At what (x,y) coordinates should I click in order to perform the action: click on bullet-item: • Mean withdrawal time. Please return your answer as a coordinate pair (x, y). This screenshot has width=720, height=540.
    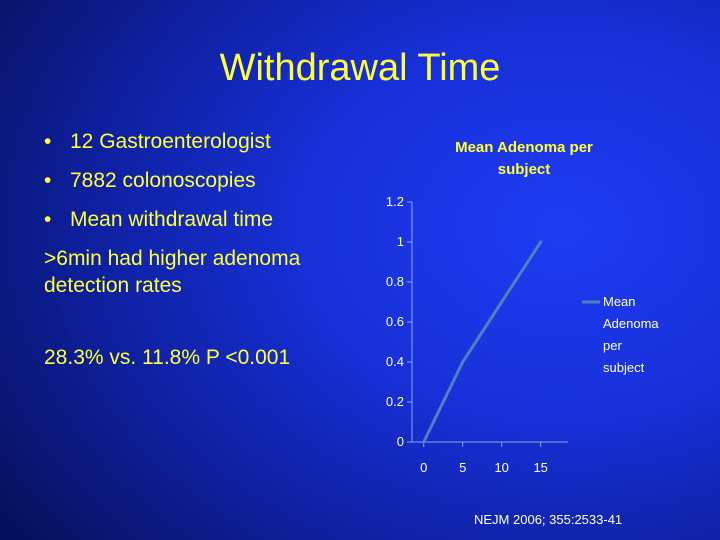
    Looking at the image, I should click on (199, 219).